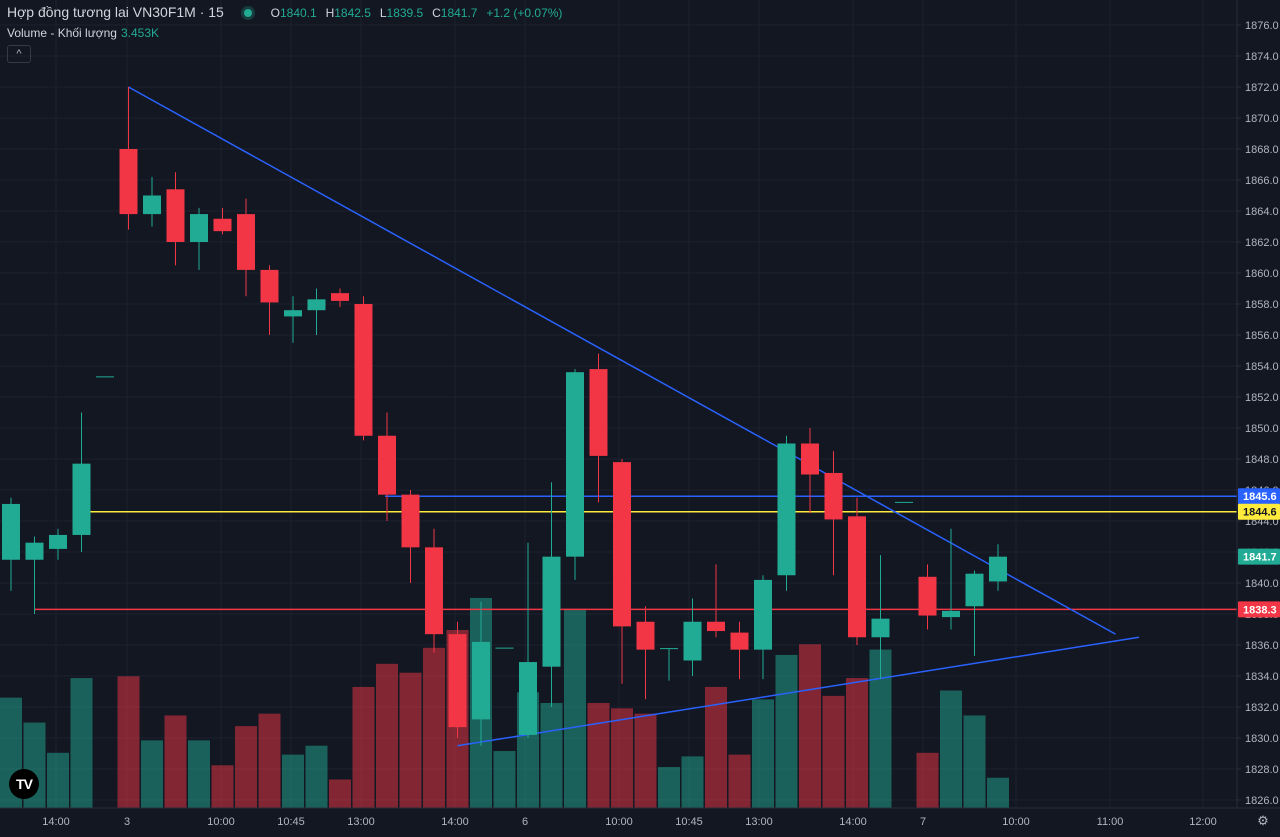 The width and height of the screenshot is (1280, 837). I want to click on price-tick-label: 1834.0, so click(1262, 677).